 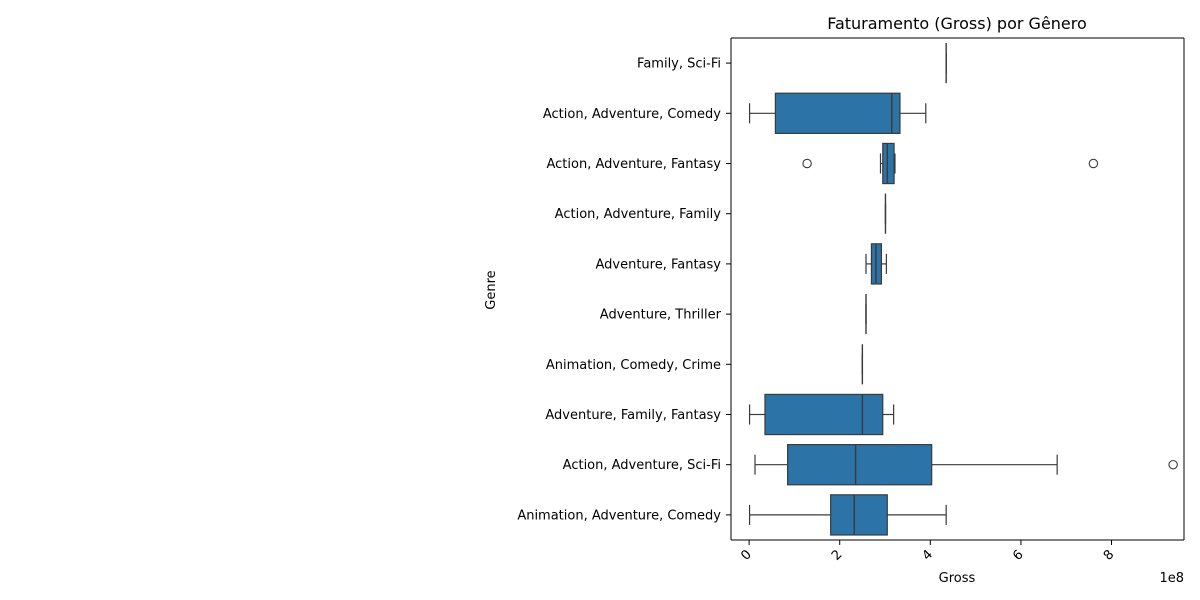 What do you see at coordinates (638, 214) in the screenshot?
I see `y-tick-label: Action, Adventure, Family` at bounding box center [638, 214].